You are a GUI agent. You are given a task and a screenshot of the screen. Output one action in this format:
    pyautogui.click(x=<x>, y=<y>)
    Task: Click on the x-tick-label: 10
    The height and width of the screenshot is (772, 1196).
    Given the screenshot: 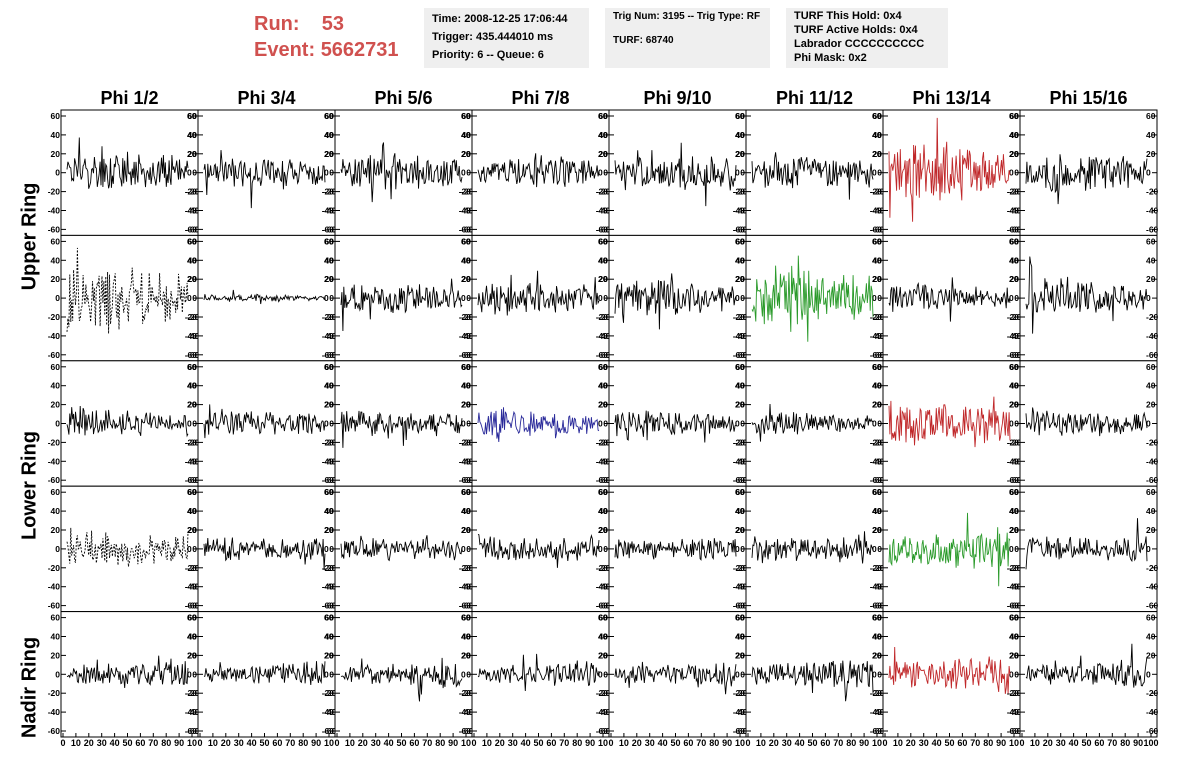 What is the action you would take?
    pyautogui.click(x=1035, y=743)
    